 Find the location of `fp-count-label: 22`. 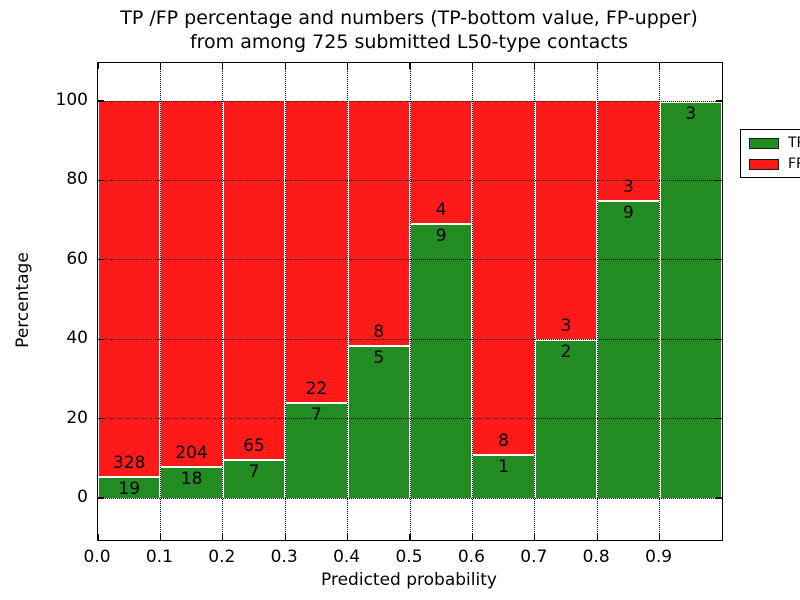

fp-count-label: 22 is located at coordinates (316, 389).